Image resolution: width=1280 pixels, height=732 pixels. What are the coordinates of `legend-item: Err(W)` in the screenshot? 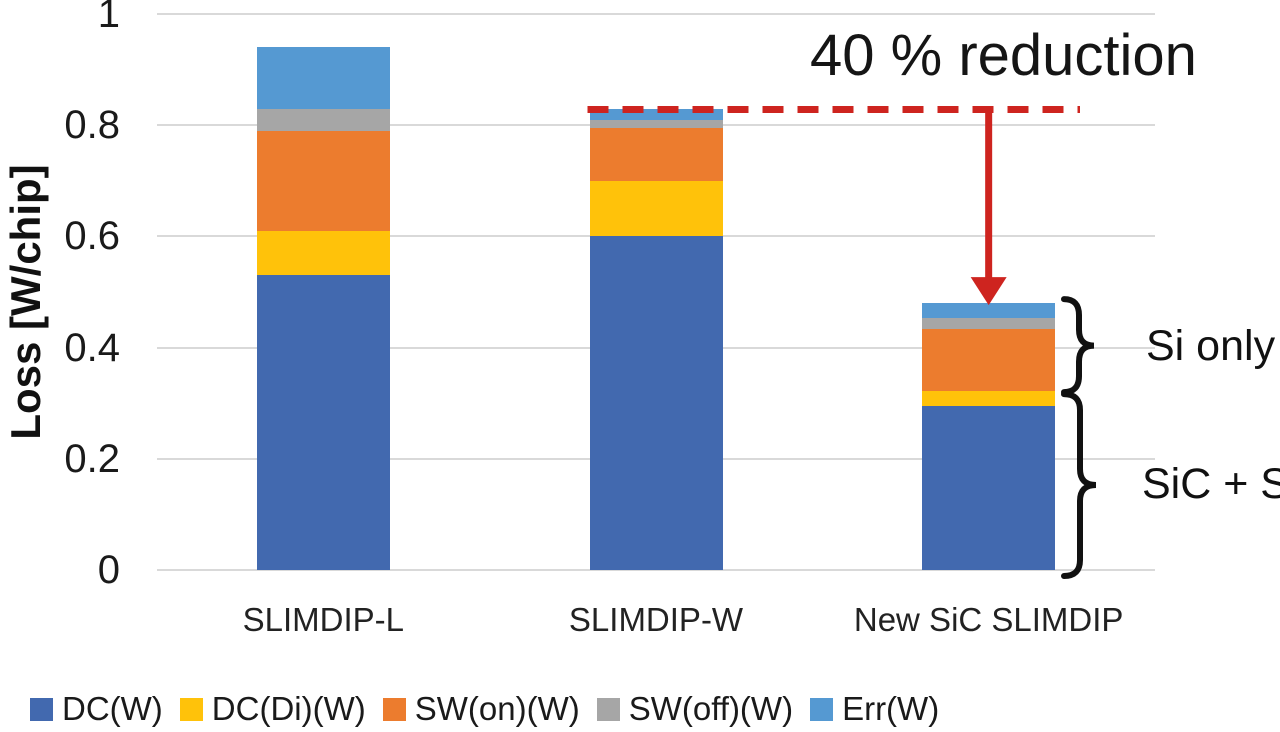 It's located at (874, 709).